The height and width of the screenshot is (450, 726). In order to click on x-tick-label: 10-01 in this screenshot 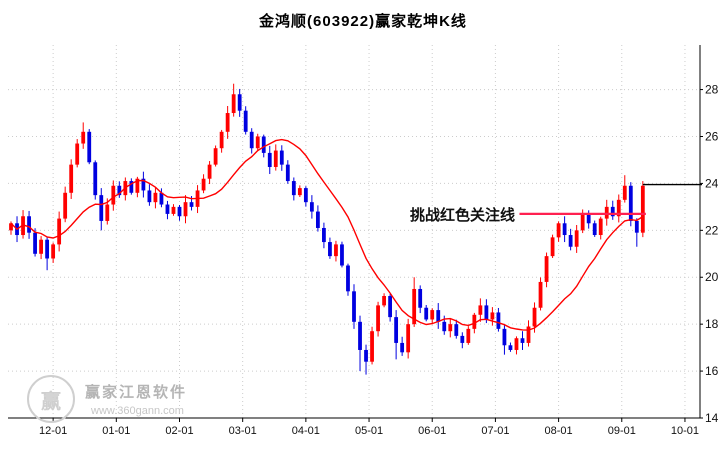, I will do `click(685, 431)`.